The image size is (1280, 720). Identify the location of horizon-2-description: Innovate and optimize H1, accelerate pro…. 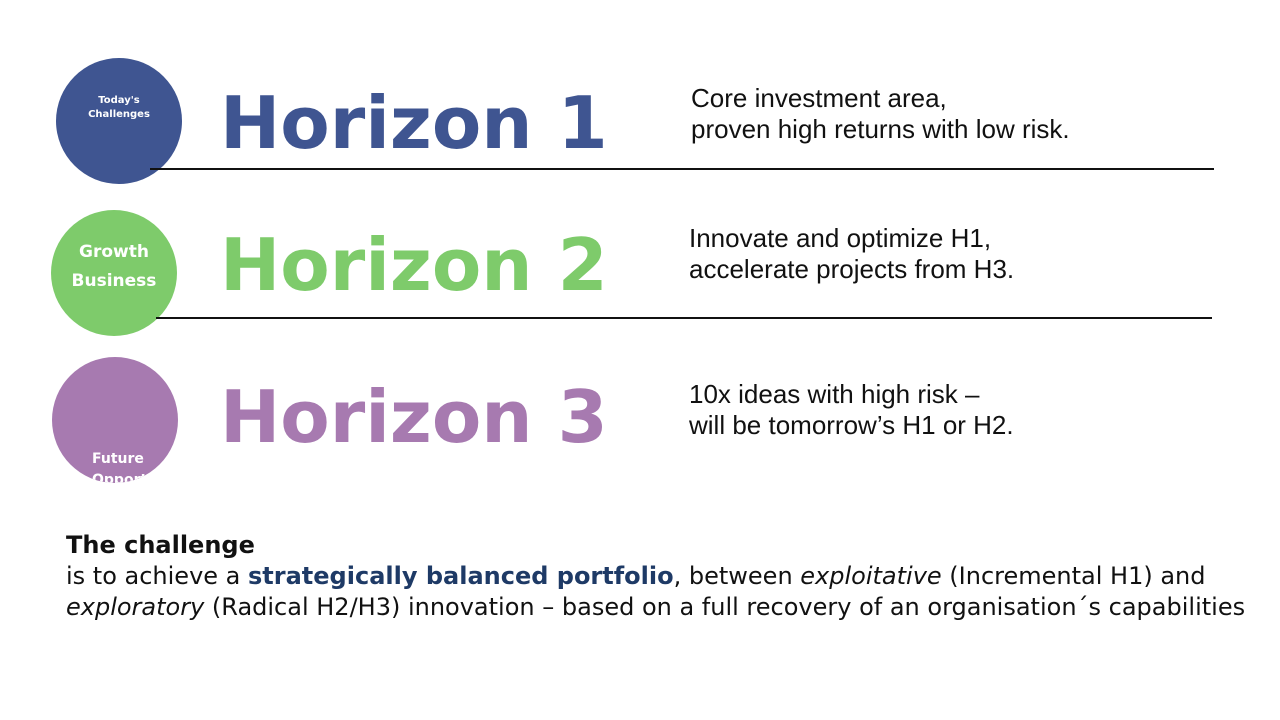
(851, 254).